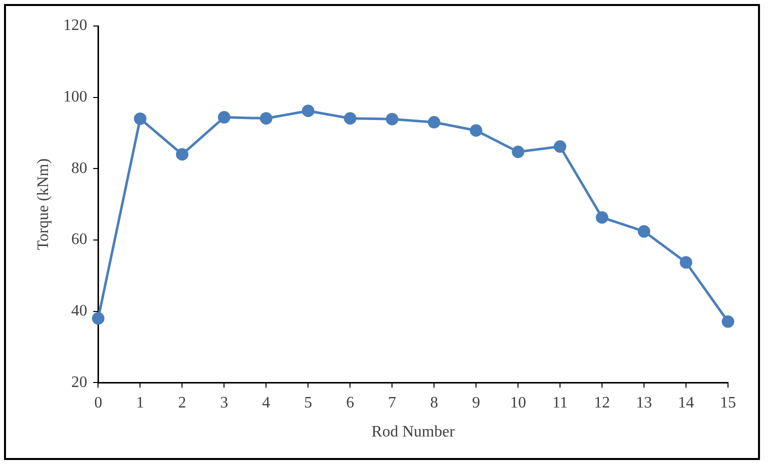  I want to click on y-tick-label: 60, so click(79, 239).